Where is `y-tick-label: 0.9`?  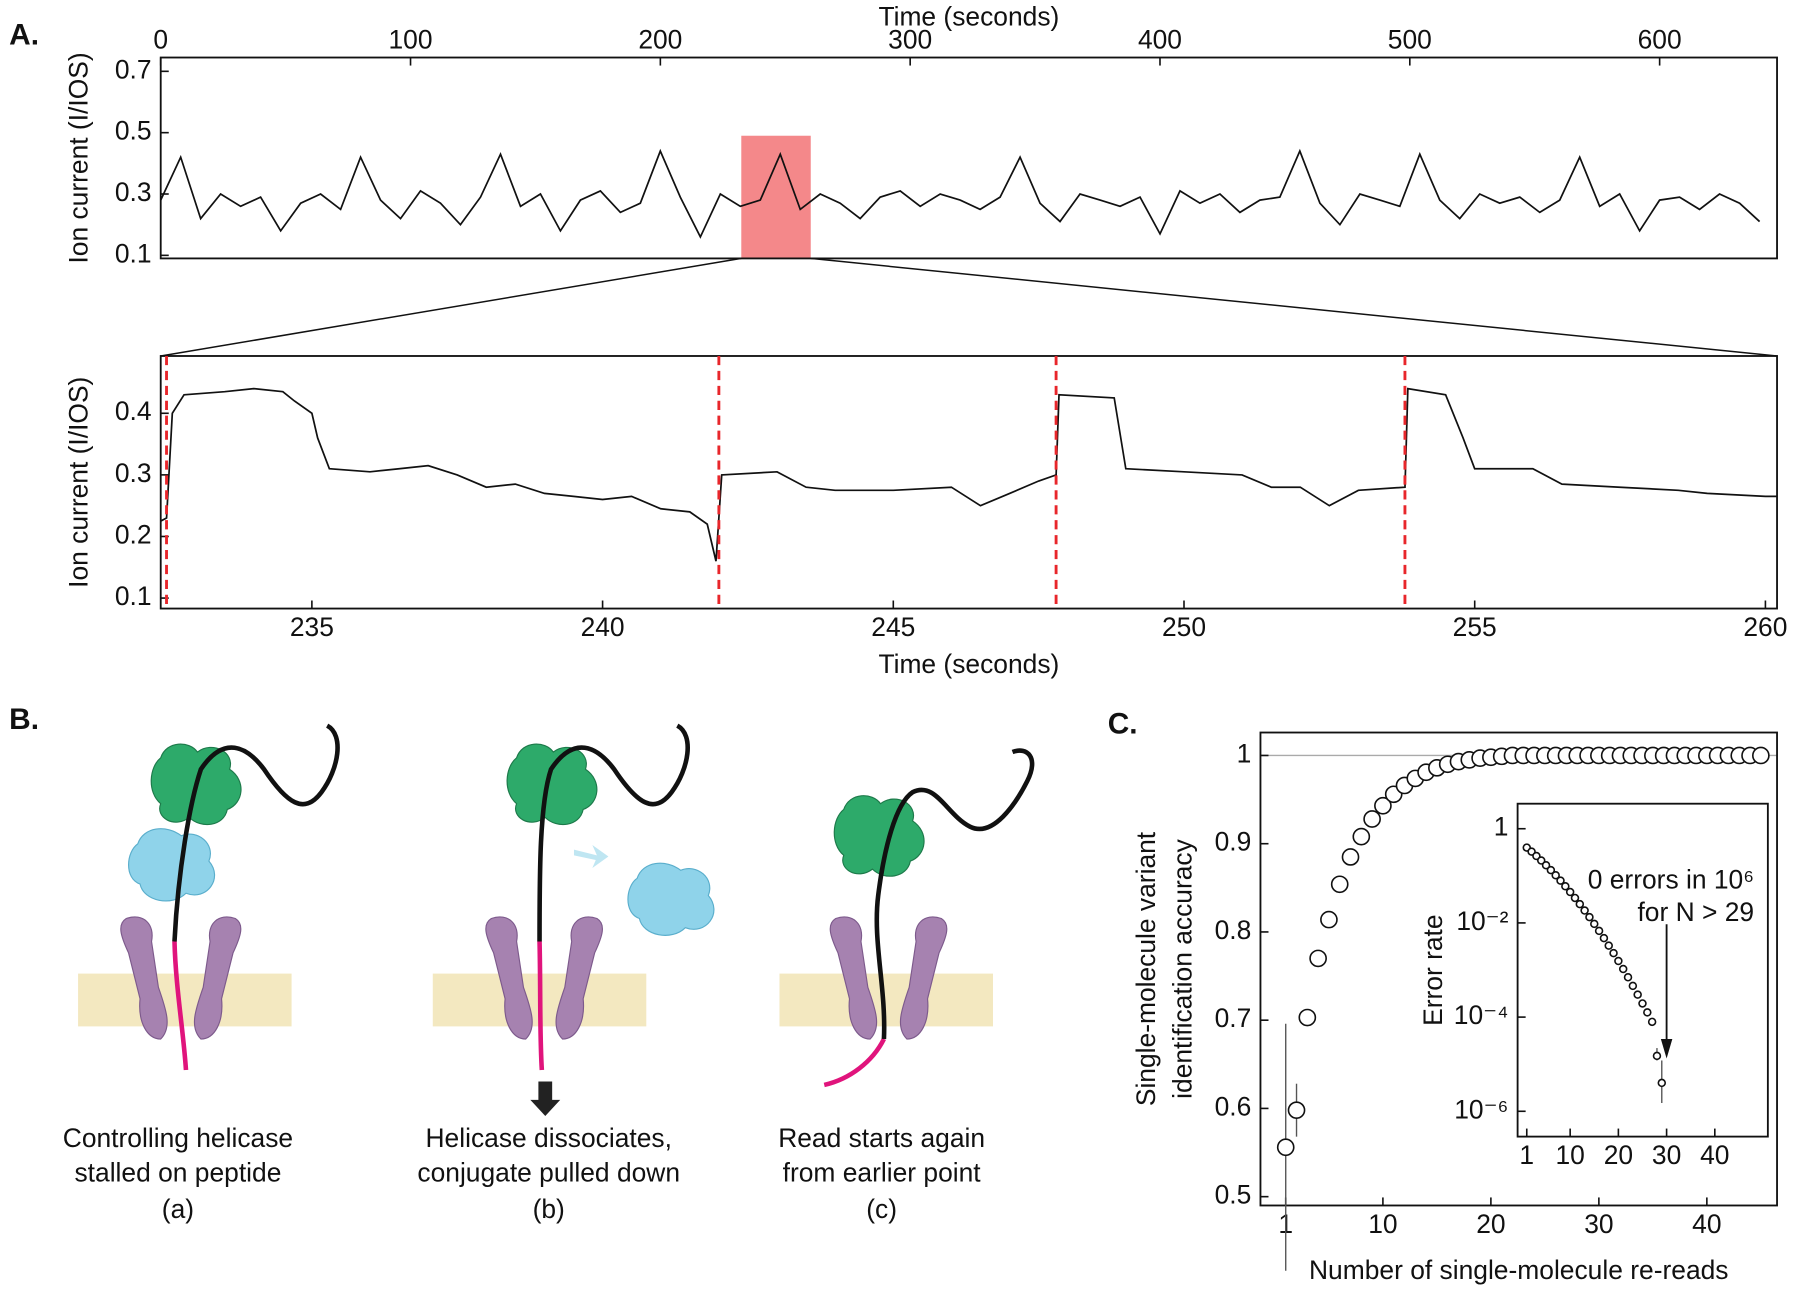
y-tick-label: 0.9 is located at coordinates (1233, 842).